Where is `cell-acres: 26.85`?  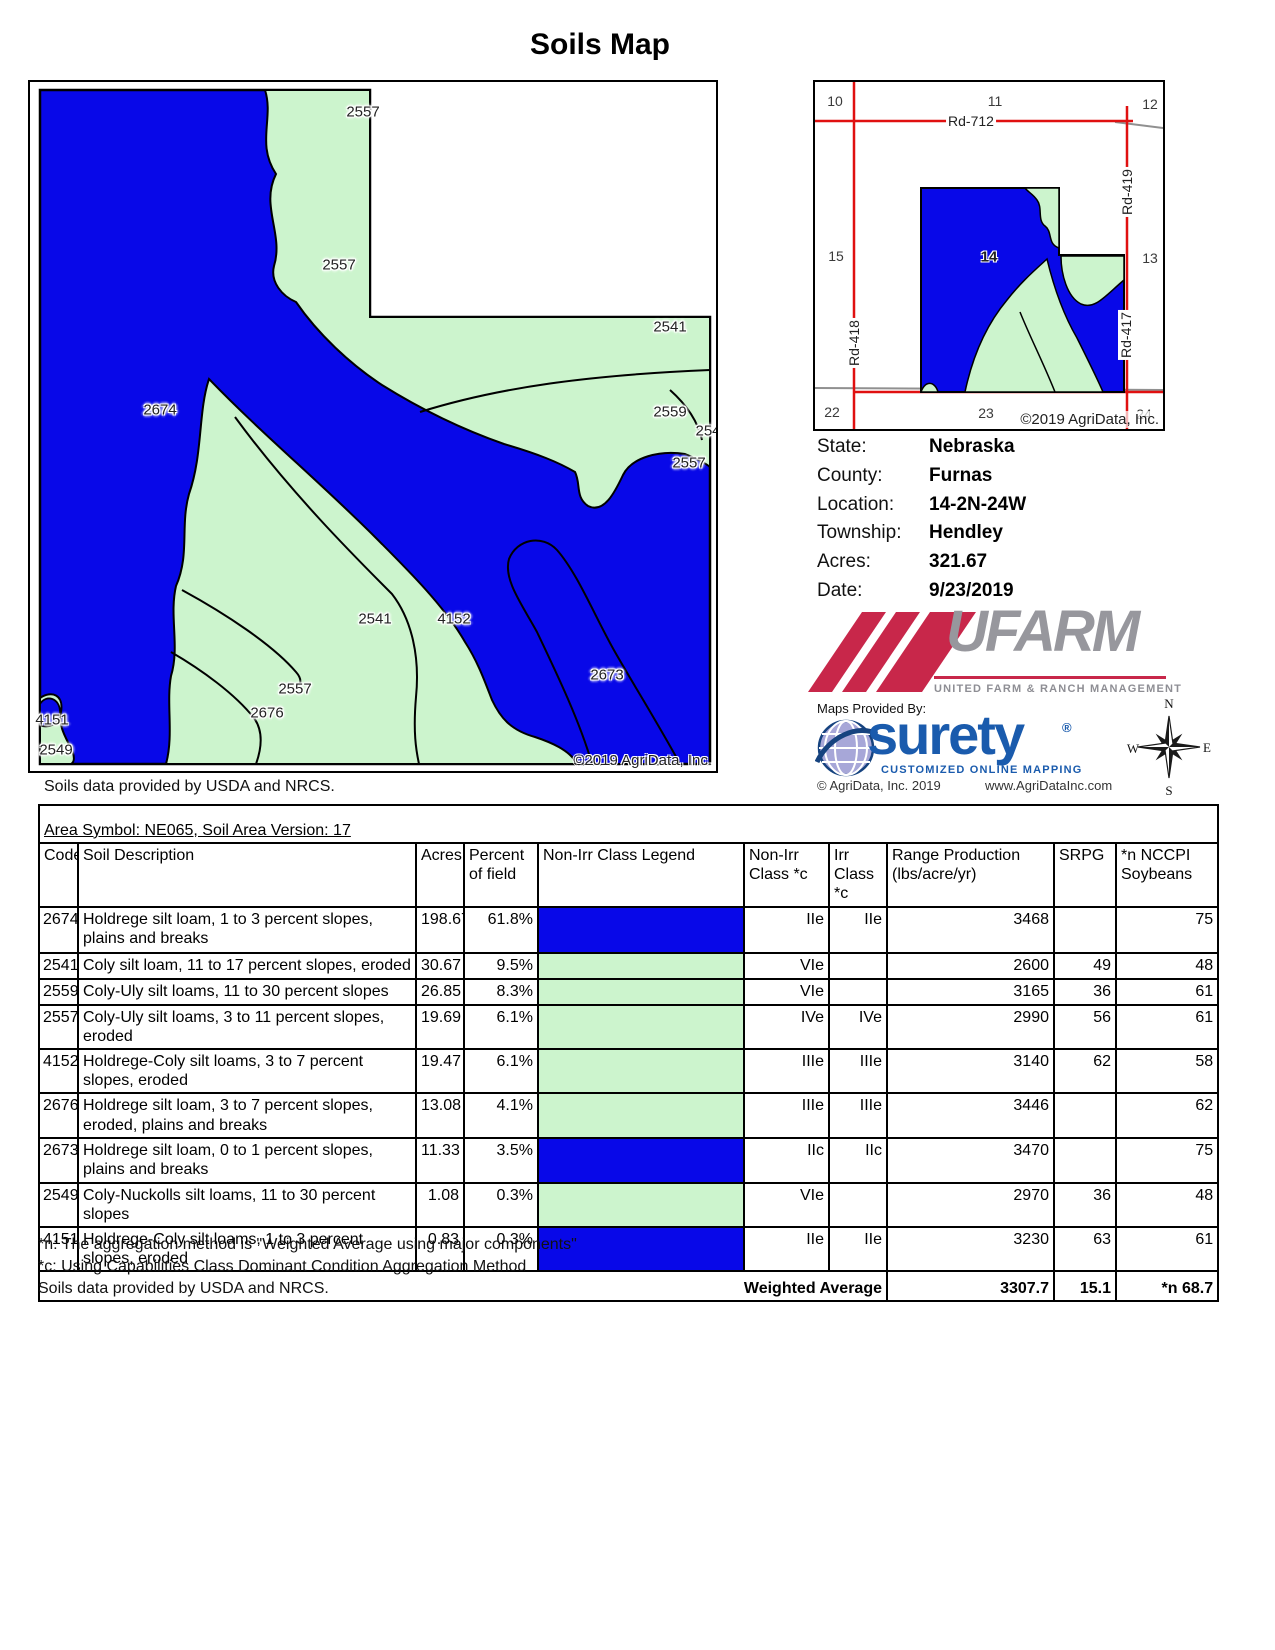
cell-acres: 26.85 is located at coordinates (440, 991).